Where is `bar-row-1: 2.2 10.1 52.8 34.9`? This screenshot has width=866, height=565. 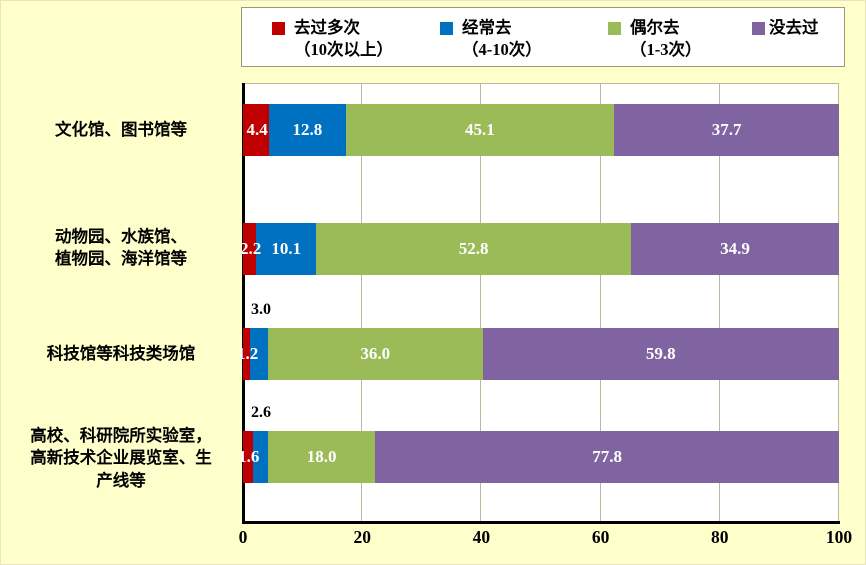 bar-row-1: 2.2 10.1 52.8 34.9 is located at coordinates (539, 249).